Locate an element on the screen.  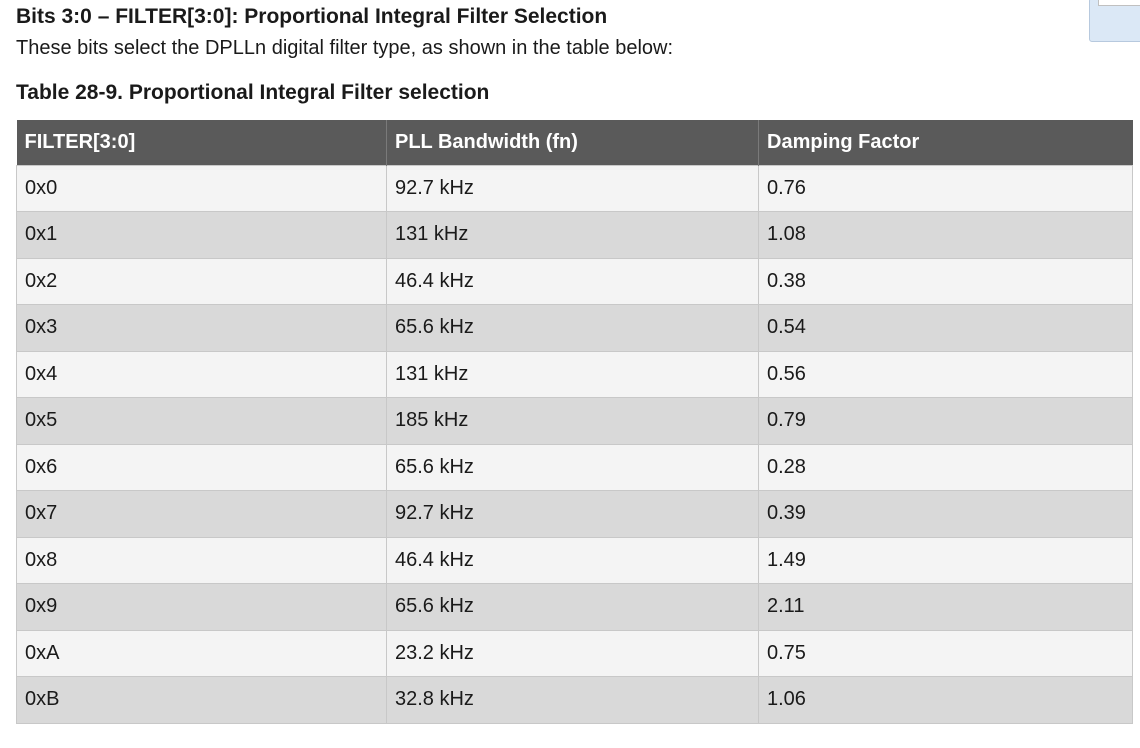
cell-filter: 0x7 is located at coordinates (201, 514).